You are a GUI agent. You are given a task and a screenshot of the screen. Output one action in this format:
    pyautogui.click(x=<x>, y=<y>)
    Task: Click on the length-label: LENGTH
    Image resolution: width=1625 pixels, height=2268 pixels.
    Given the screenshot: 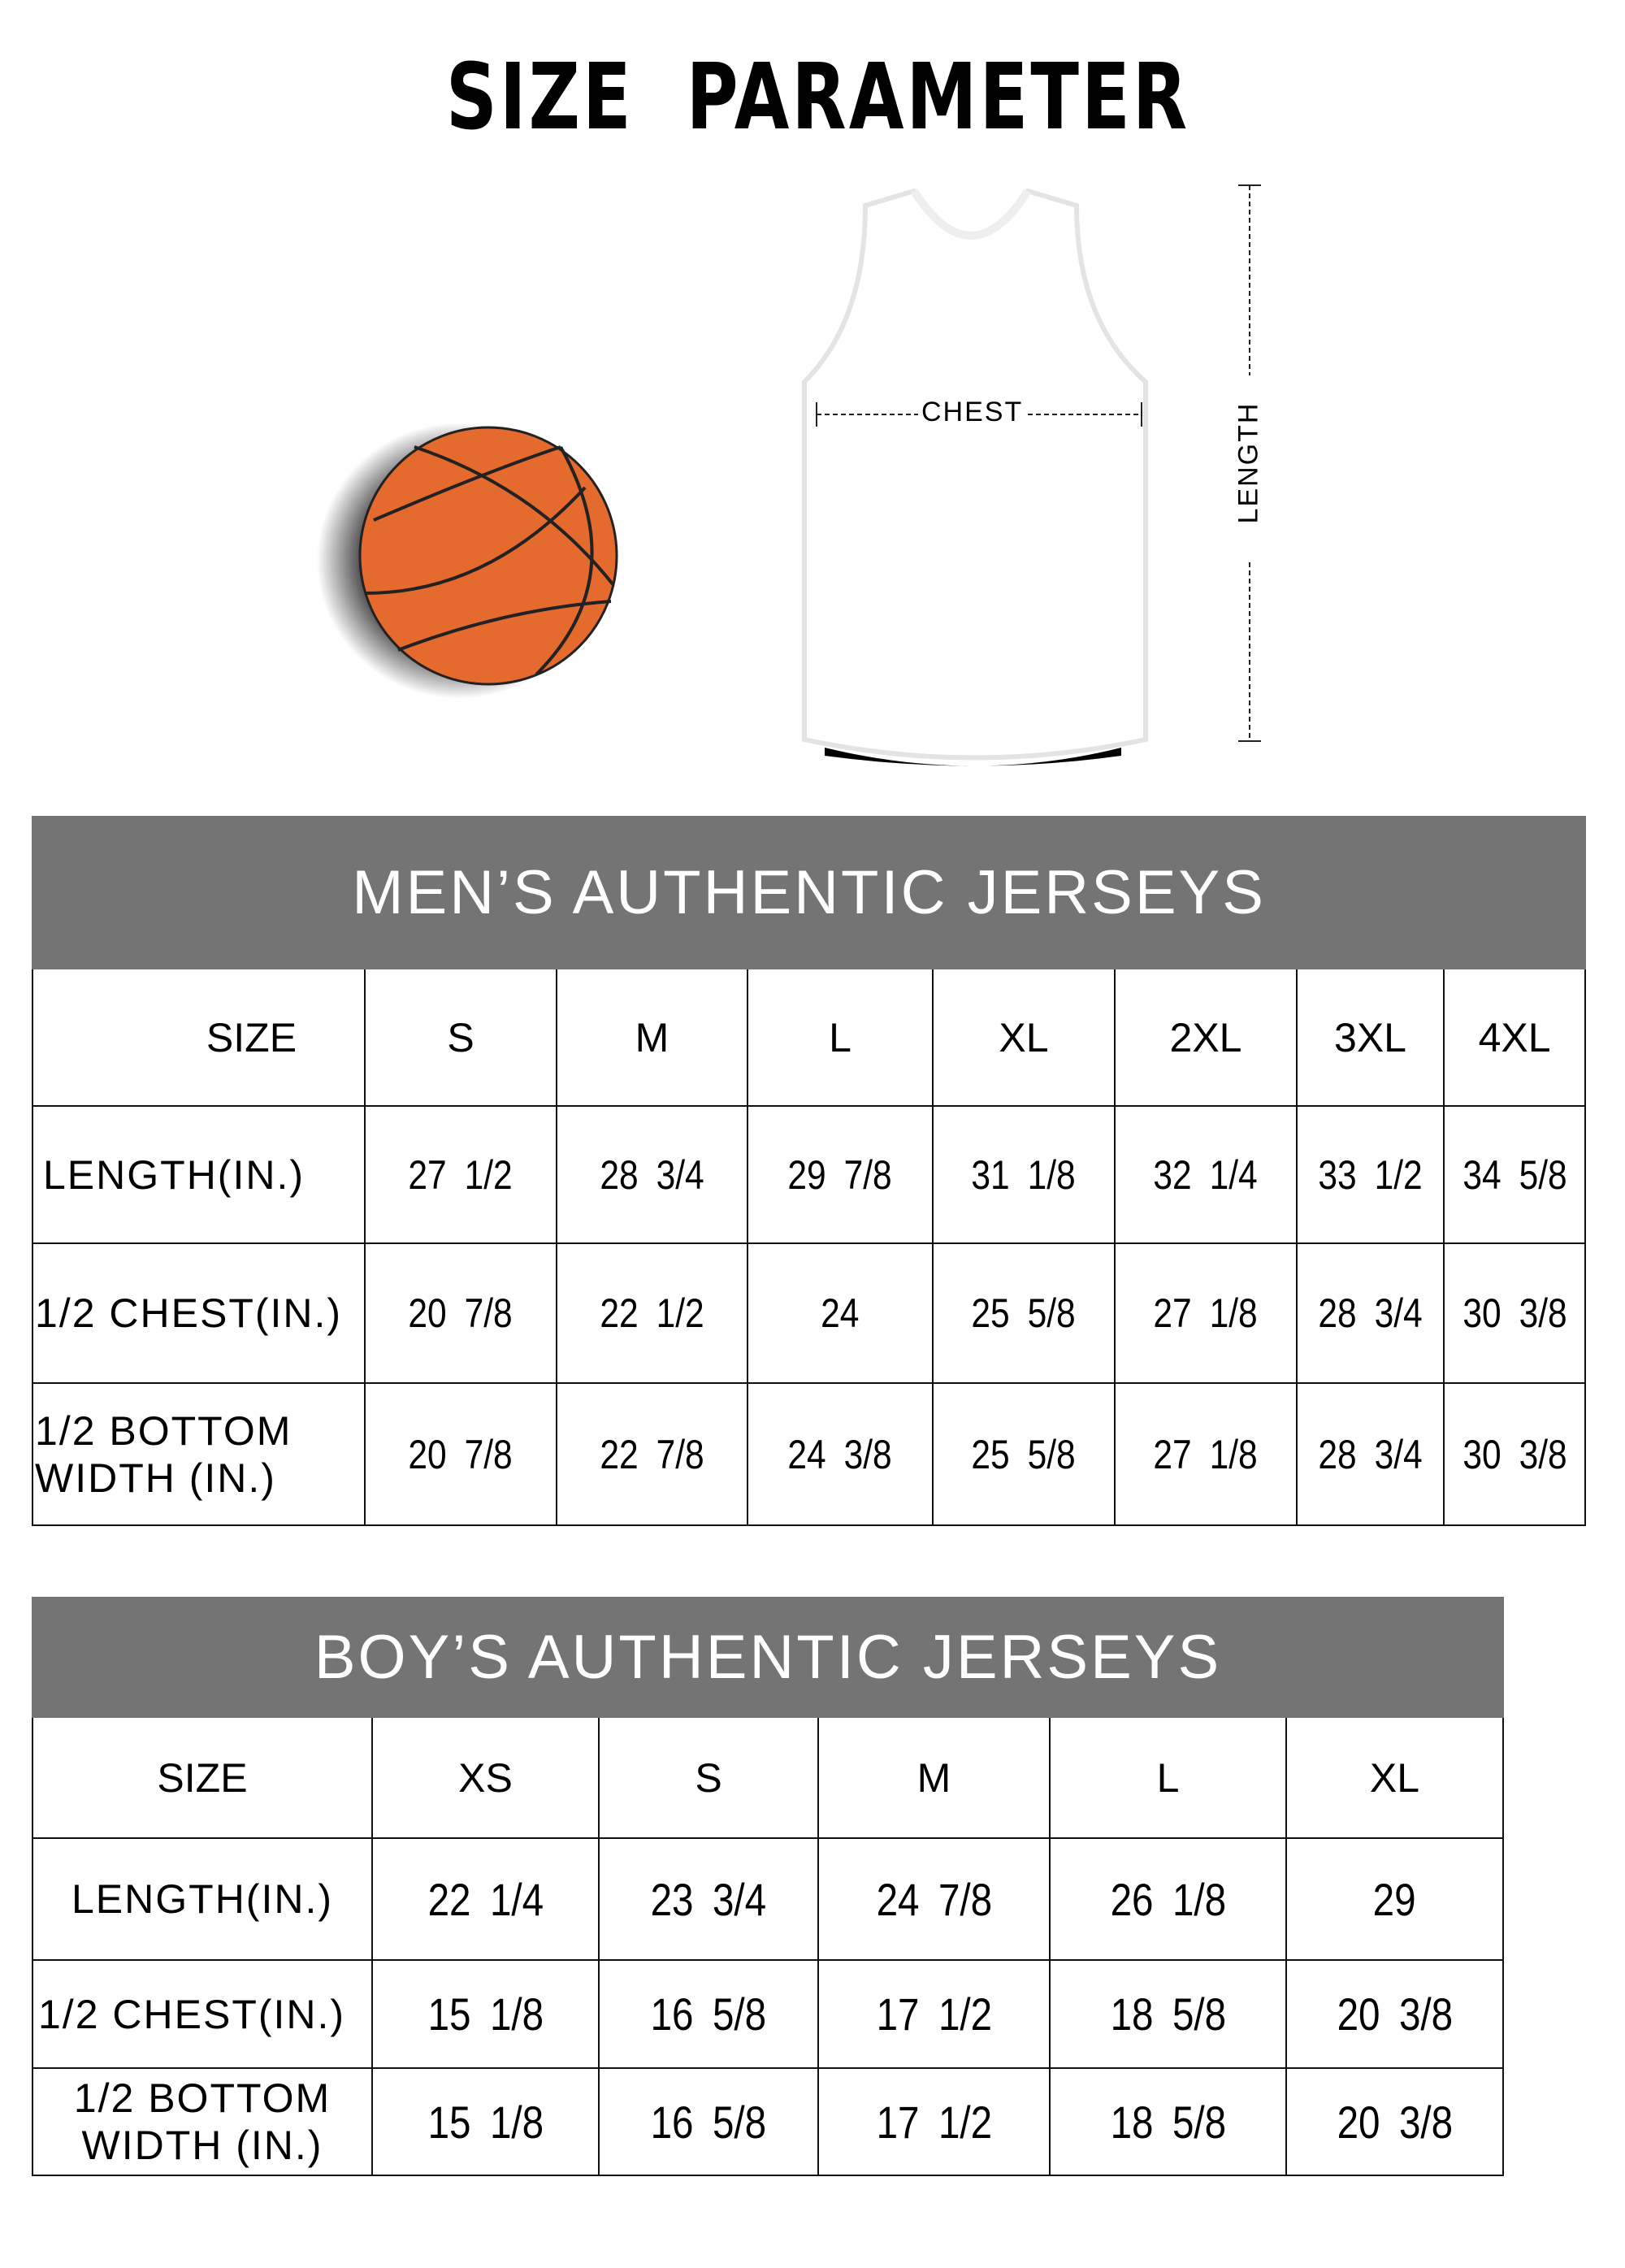 What is the action you would take?
    pyautogui.click(x=1248, y=462)
    